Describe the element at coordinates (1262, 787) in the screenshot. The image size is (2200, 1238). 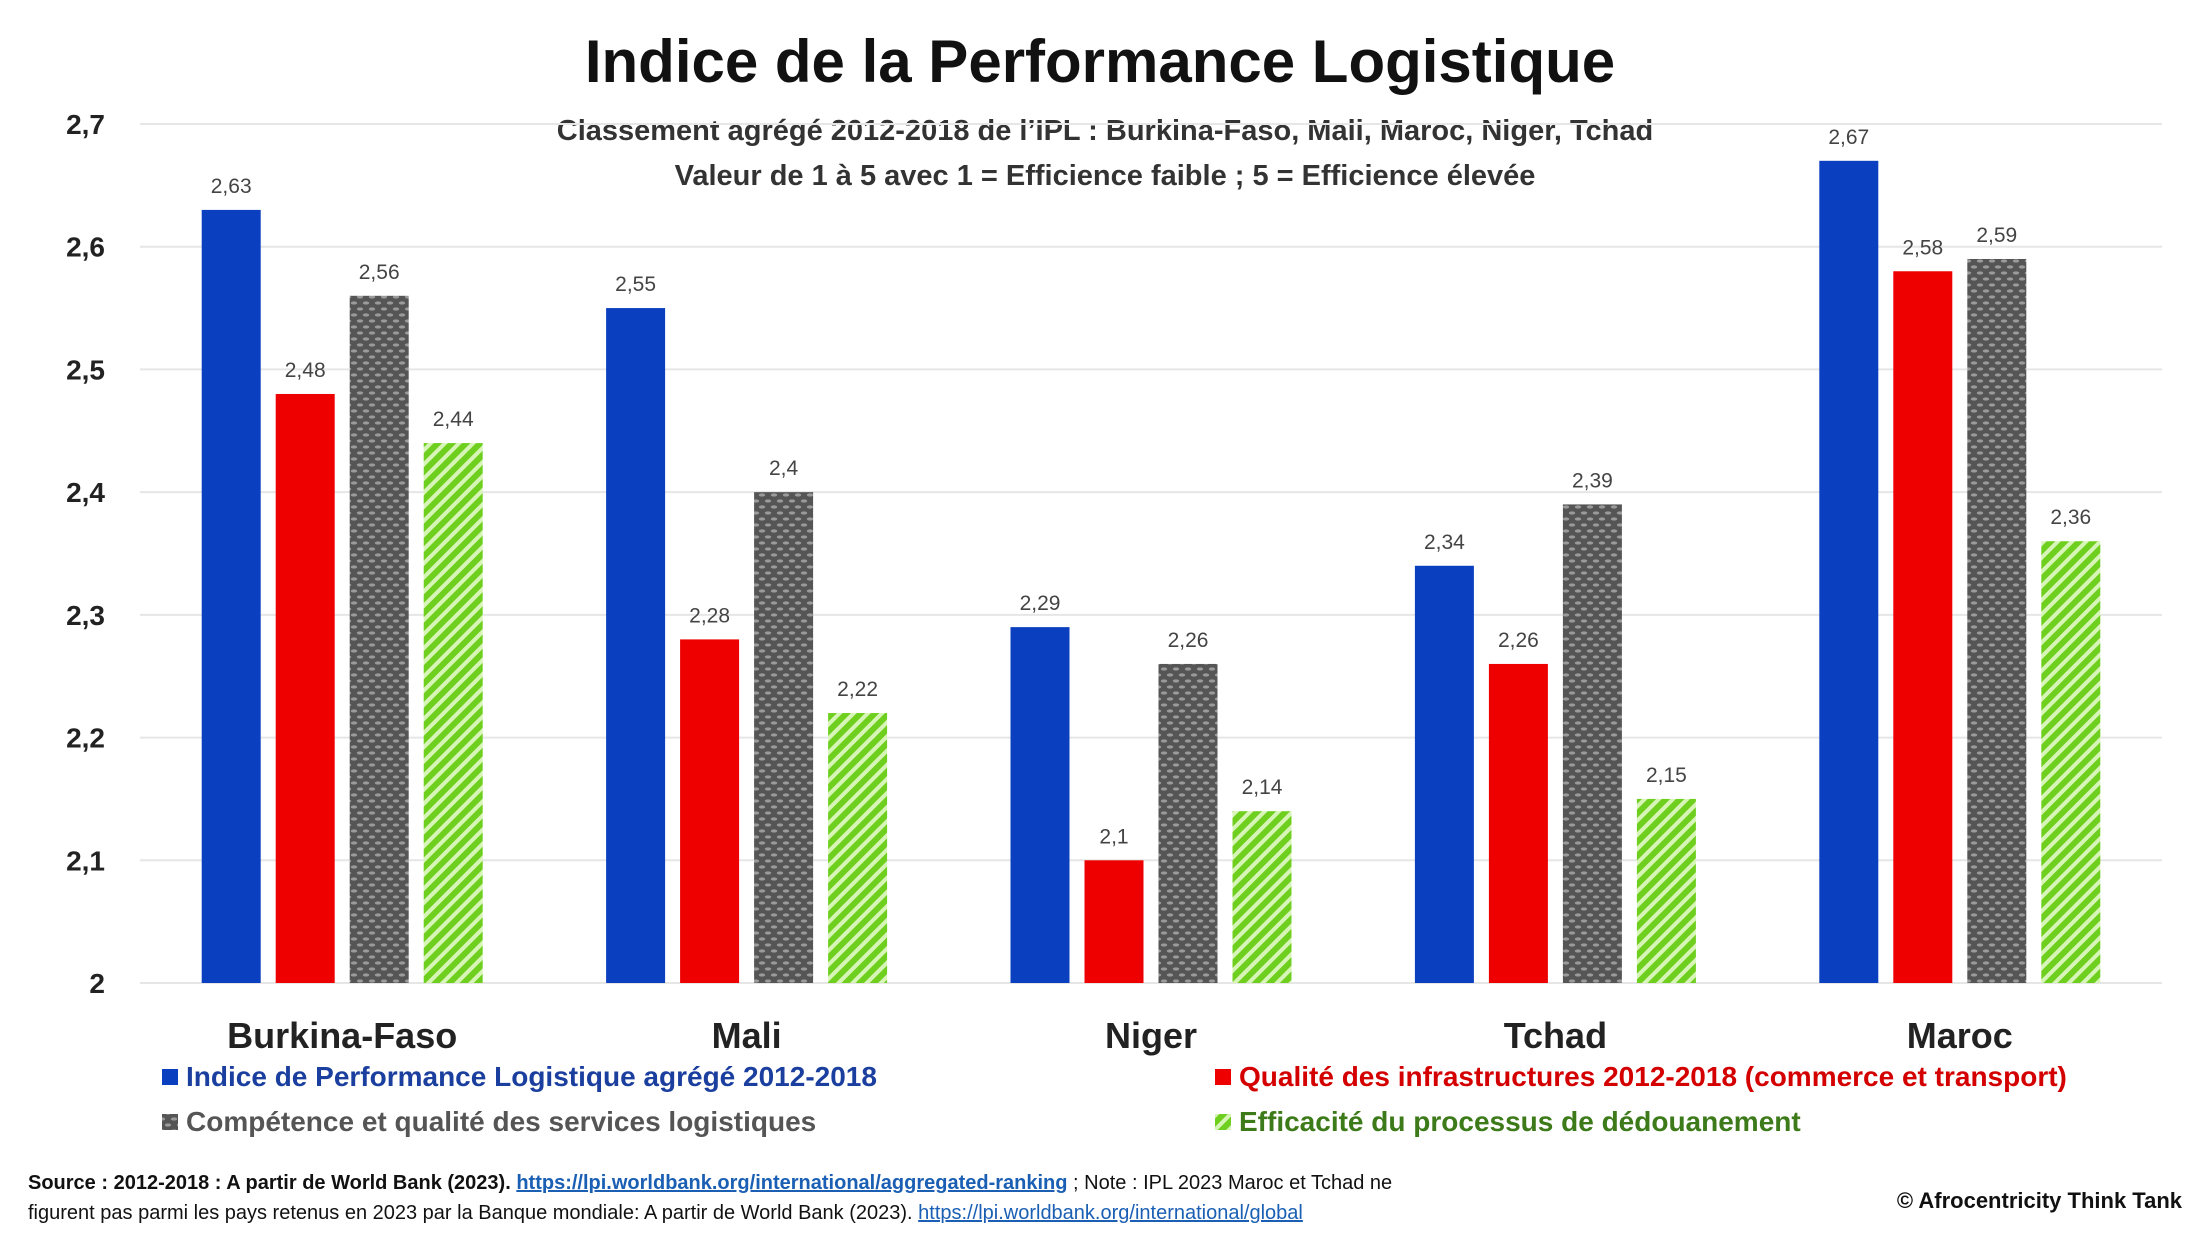
I see `data-label: 2,14` at that location.